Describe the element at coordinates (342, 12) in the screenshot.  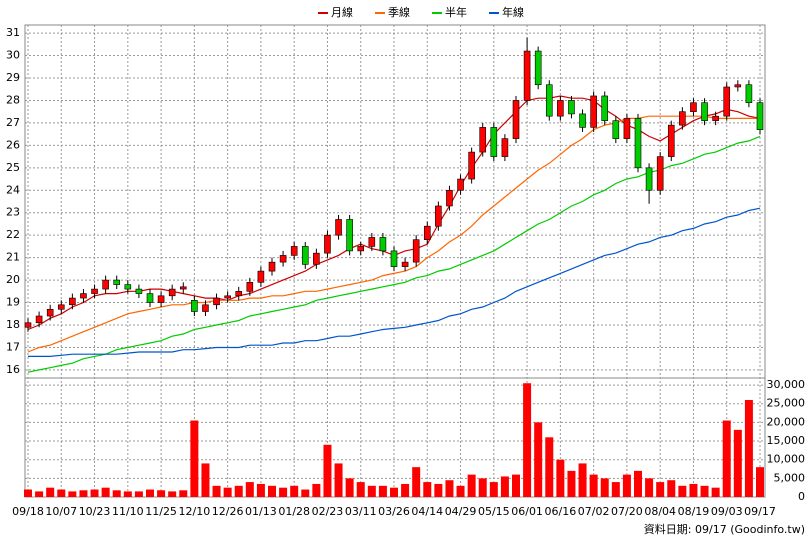
I see `legend-label: 月線` at that location.